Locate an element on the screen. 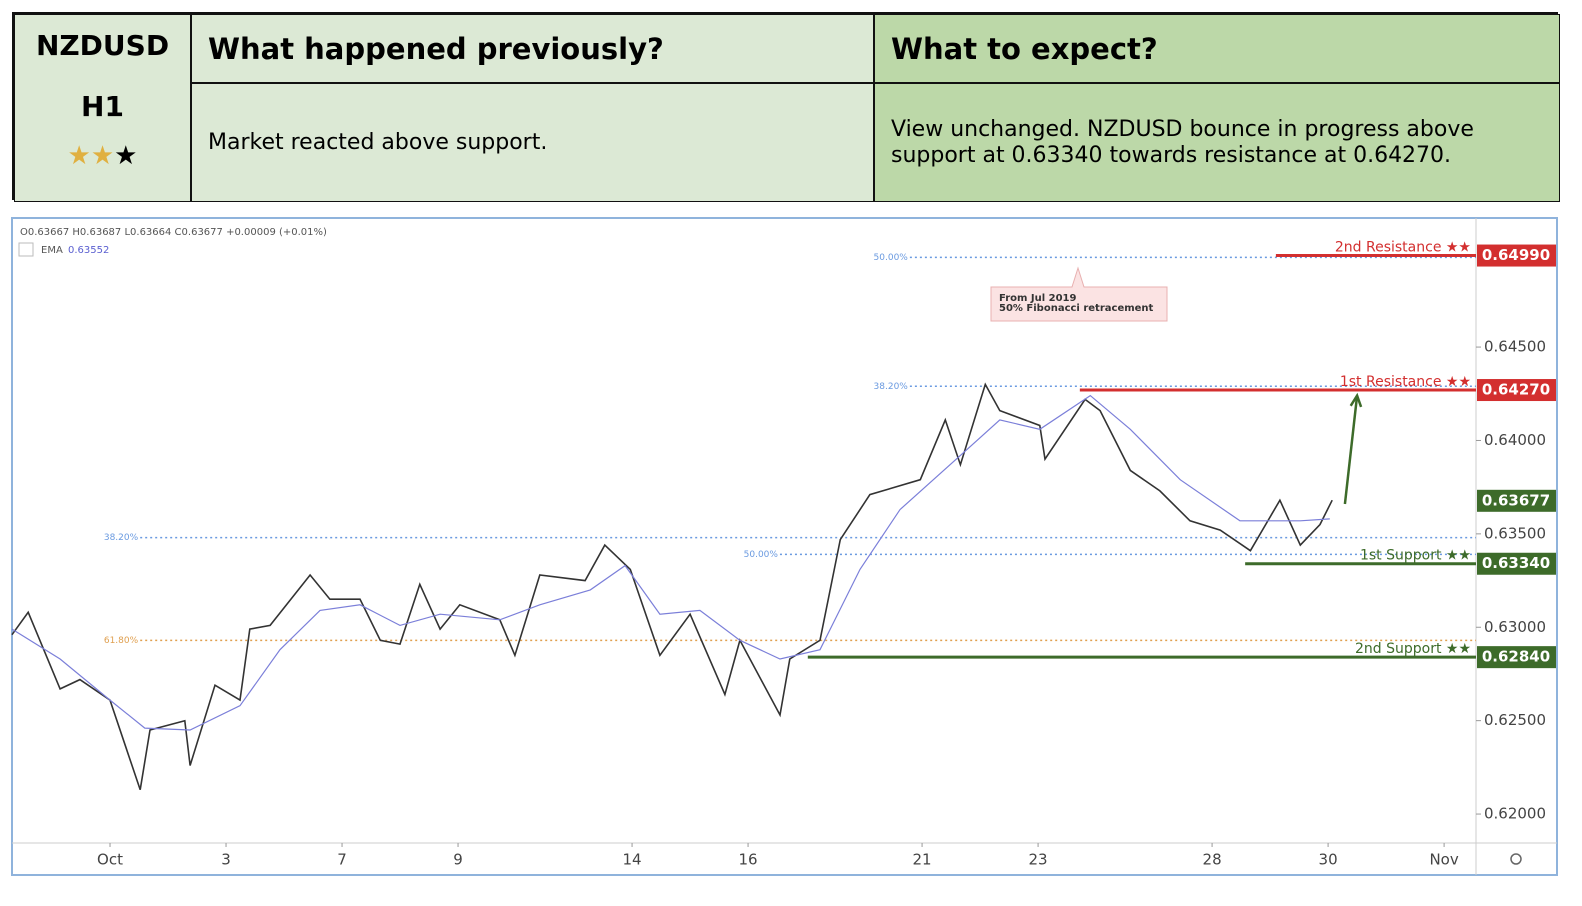 Image resolution: width=1582 pixels, height=906 pixels. x-tick-label: 3 is located at coordinates (226, 860).